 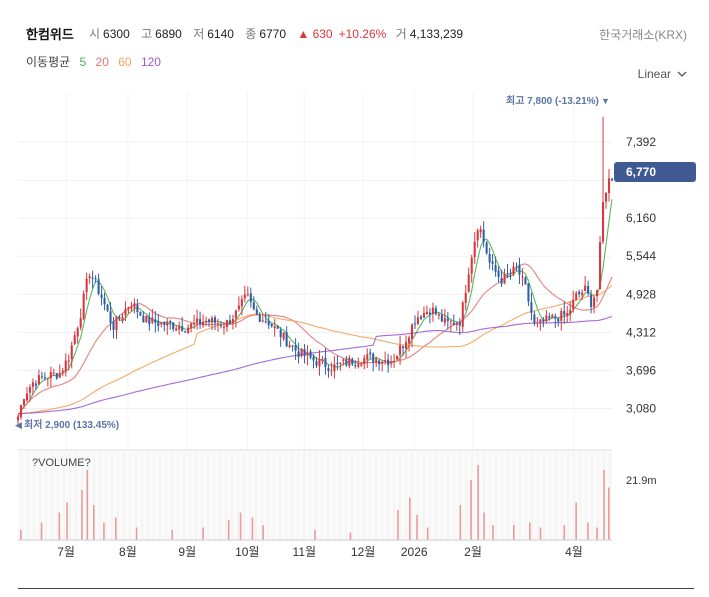 What do you see at coordinates (641, 481) in the screenshot?
I see `volume-axis-tick: 21.9m` at bounding box center [641, 481].